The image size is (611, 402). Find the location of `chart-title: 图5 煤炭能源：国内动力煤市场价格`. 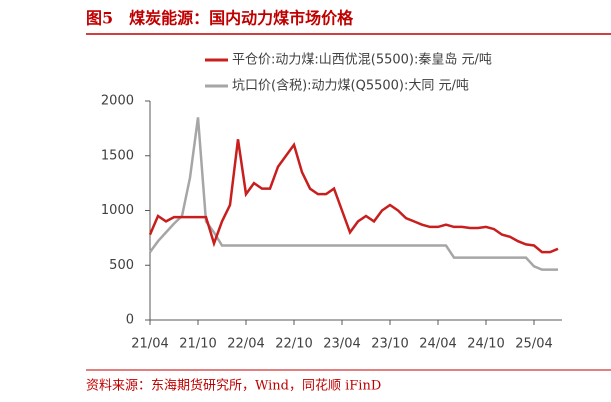

chart-title: 图5 煤炭能源：国内动力煤市场价格 is located at coordinates (220, 18).